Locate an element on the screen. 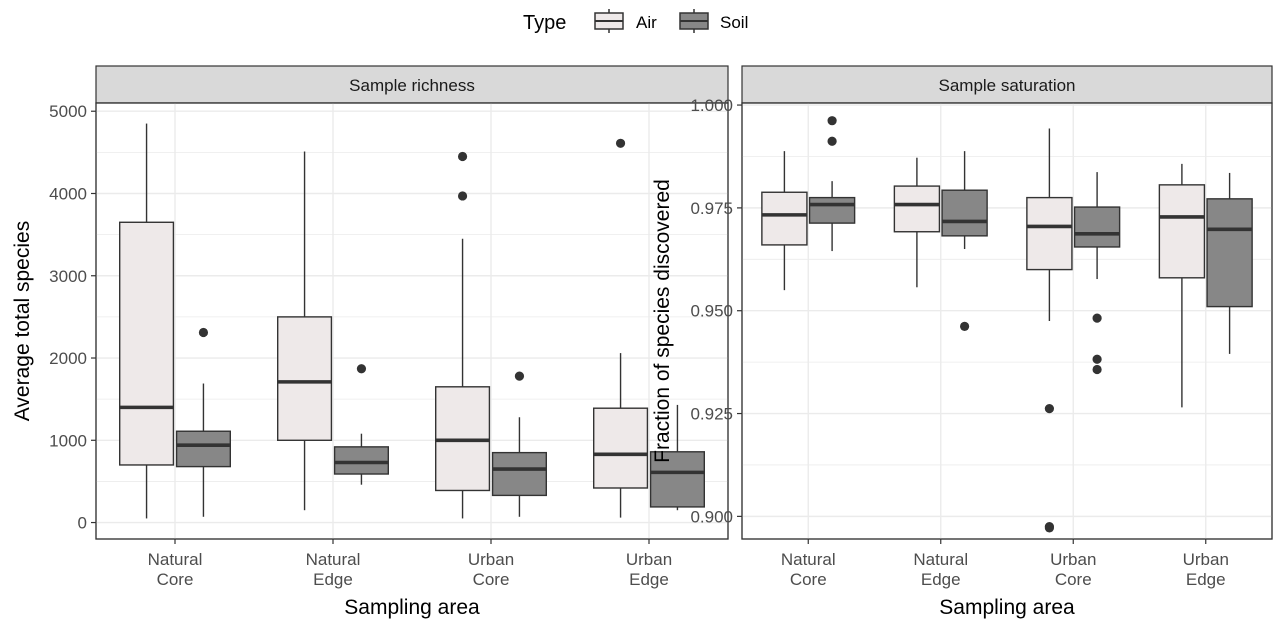 This screenshot has height=623, width=1275. y-tick-label: 4000 is located at coordinates (68, 193).